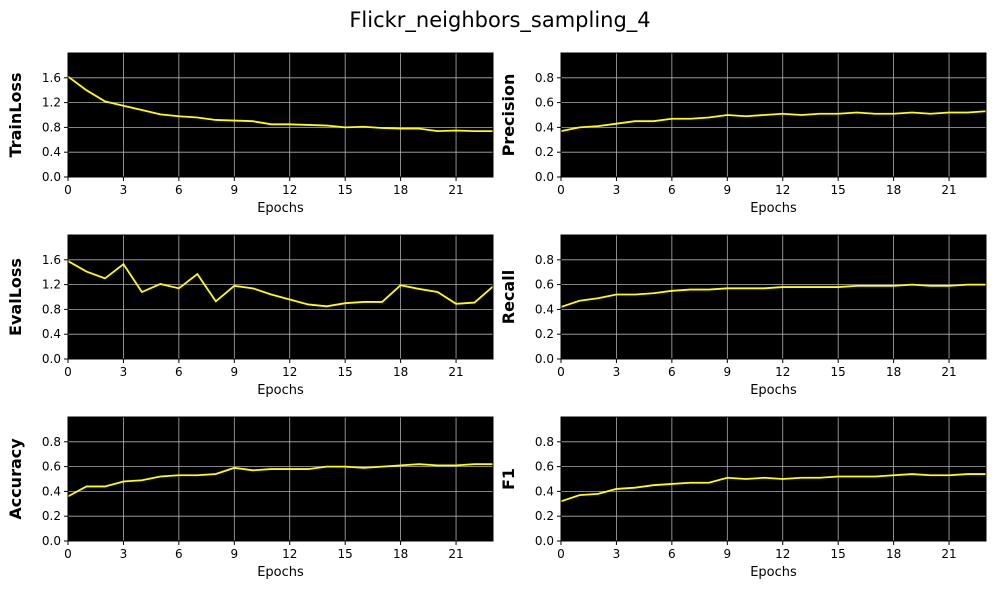  Describe the element at coordinates (727, 372) in the screenshot. I see `recall-xtick-label: 9` at that location.